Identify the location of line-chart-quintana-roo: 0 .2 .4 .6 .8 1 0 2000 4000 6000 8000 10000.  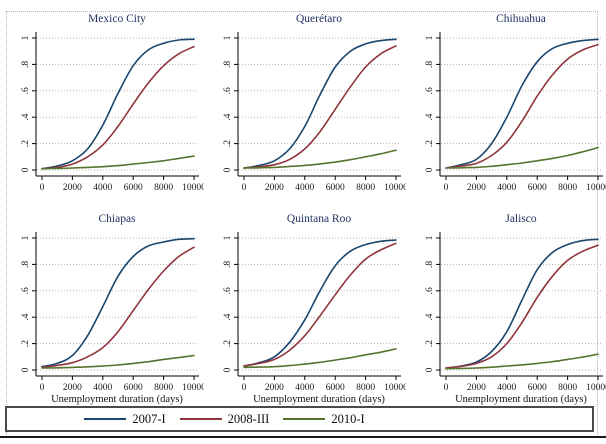
(314, 312).